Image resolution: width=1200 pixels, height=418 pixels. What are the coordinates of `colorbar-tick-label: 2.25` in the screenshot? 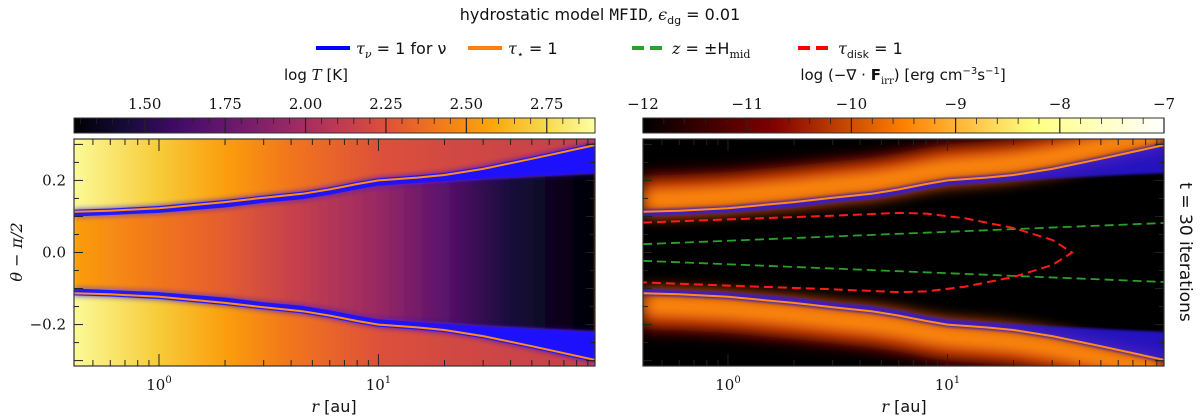 It's located at (385, 104).